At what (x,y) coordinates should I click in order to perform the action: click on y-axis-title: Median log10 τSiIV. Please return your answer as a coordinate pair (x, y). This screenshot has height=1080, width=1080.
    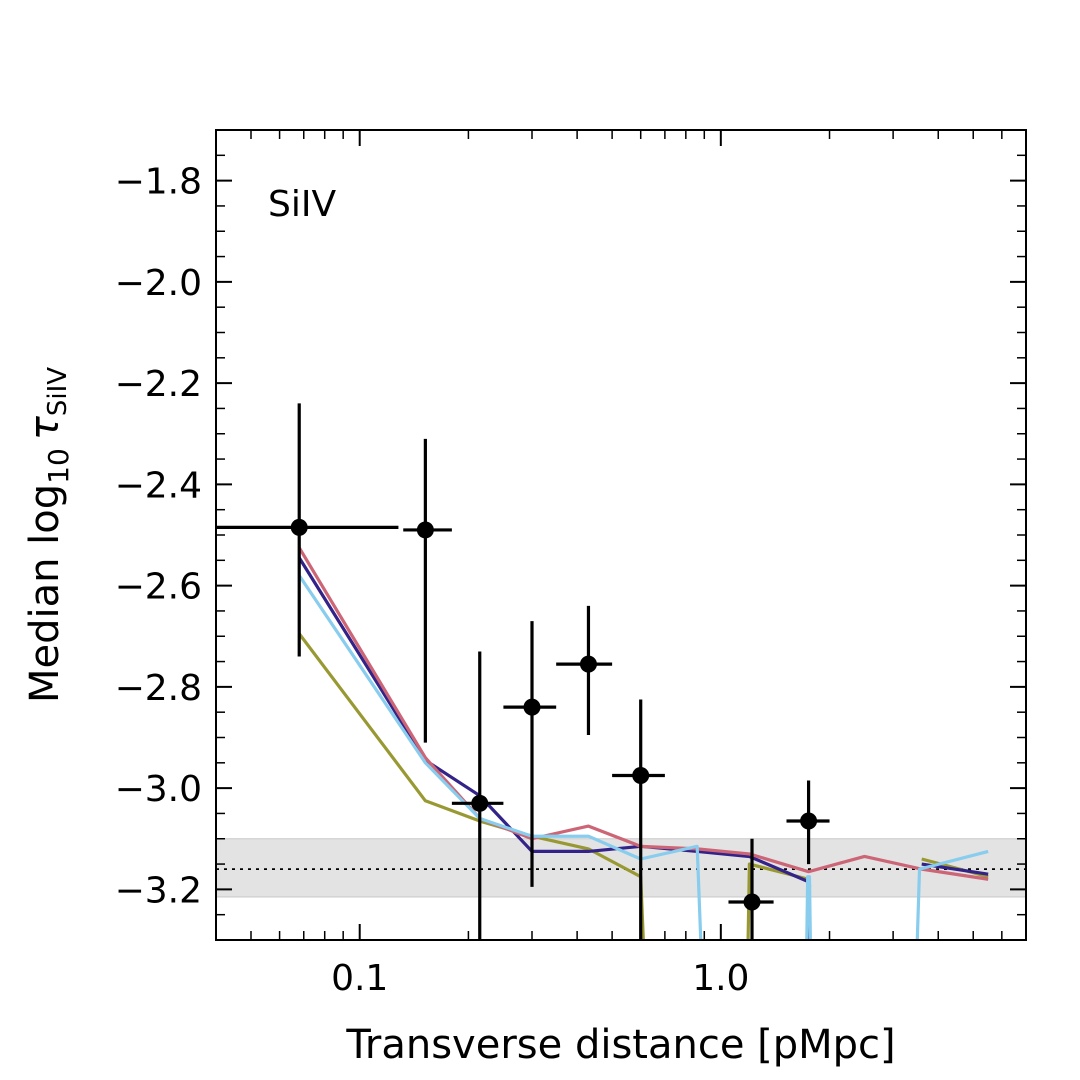
    Looking at the image, I should click on (48, 535).